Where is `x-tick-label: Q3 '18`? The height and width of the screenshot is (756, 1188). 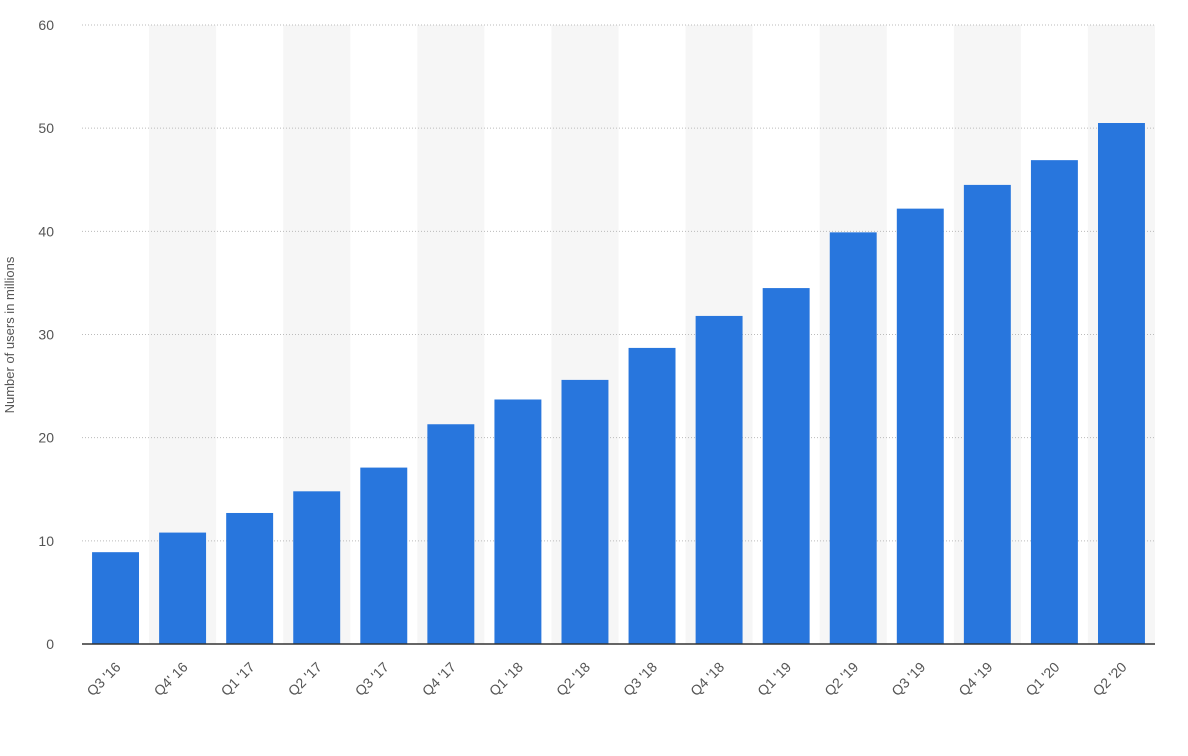
x-tick-label: Q3 '18 is located at coordinates (640, 679).